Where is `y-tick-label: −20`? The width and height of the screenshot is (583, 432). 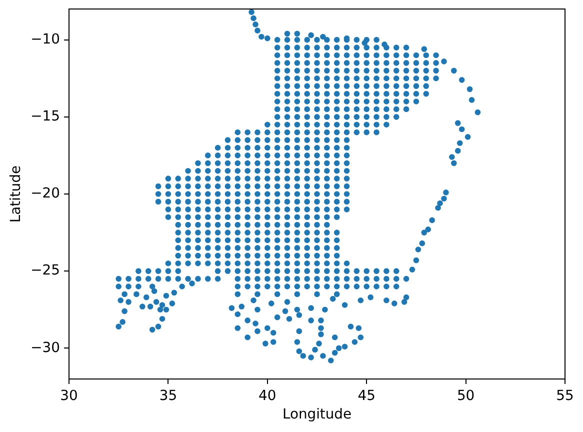
y-tick-label: −20 is located at coordinates (45, 194).